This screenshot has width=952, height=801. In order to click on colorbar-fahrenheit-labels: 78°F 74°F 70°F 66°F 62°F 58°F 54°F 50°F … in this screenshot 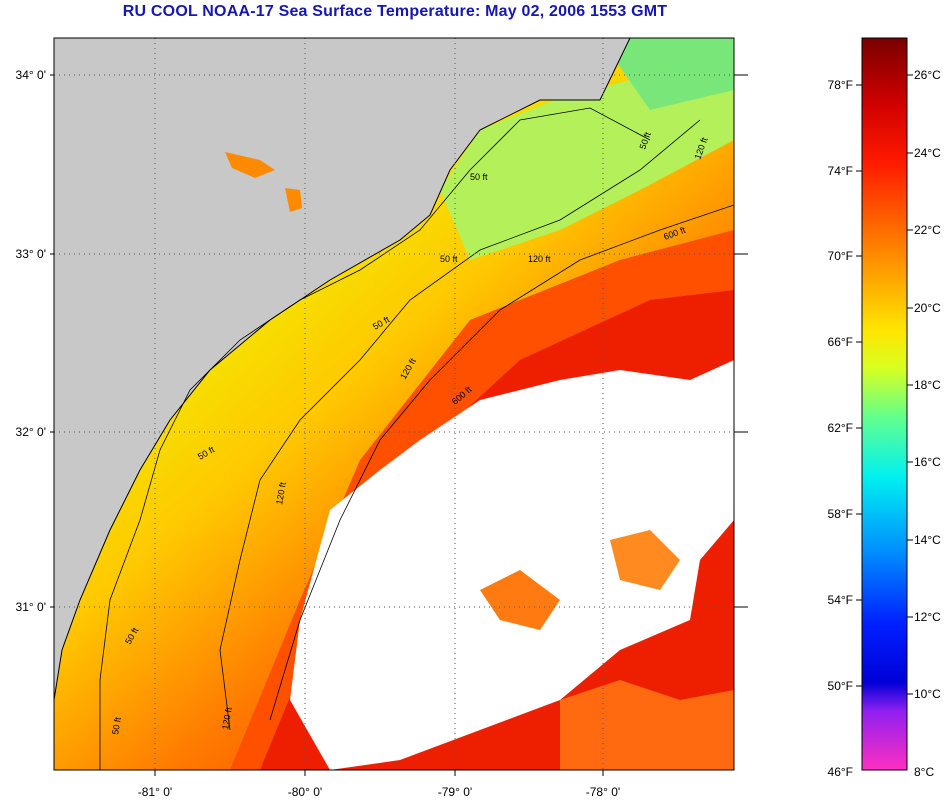, I will do `click(840, 428)`.